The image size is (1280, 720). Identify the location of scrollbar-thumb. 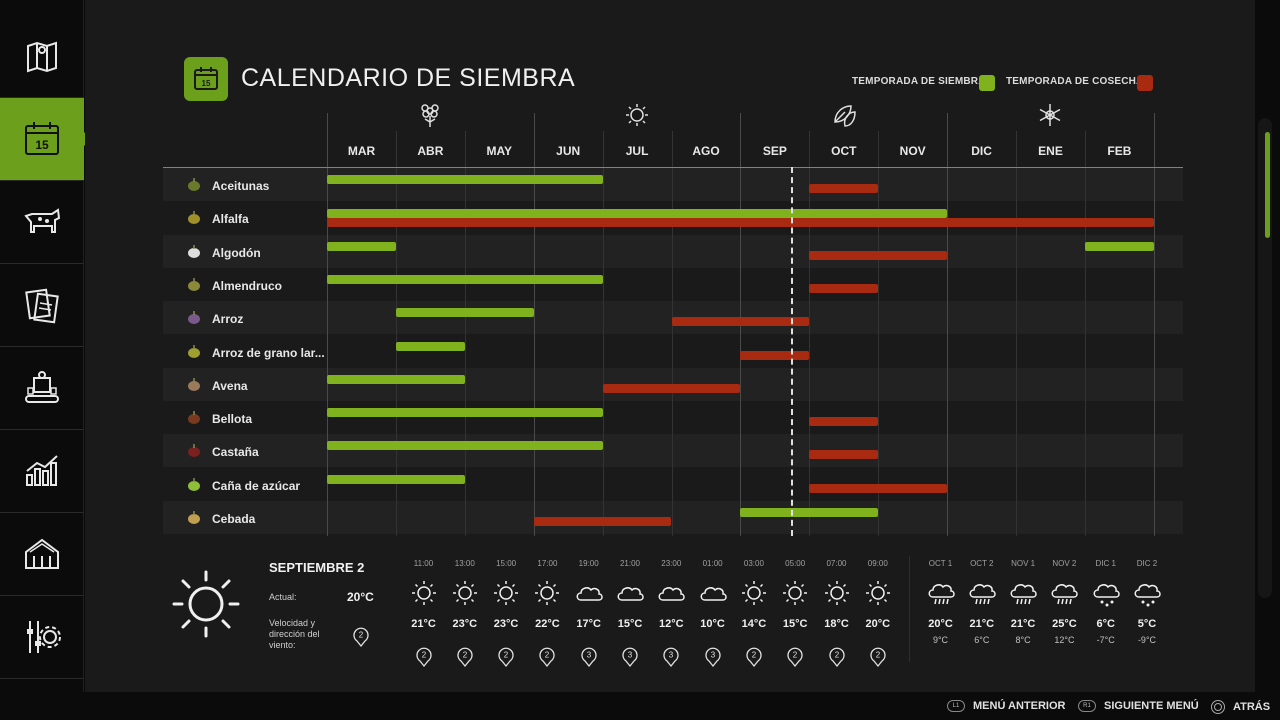
(1267, 185).